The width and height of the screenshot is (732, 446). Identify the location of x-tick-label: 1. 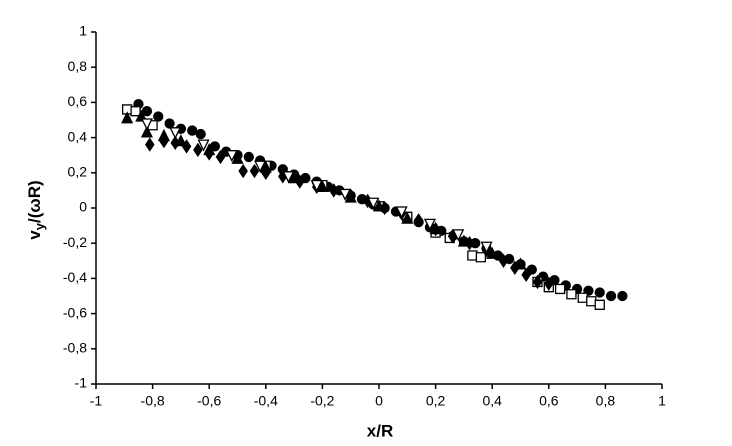
(662, 401).